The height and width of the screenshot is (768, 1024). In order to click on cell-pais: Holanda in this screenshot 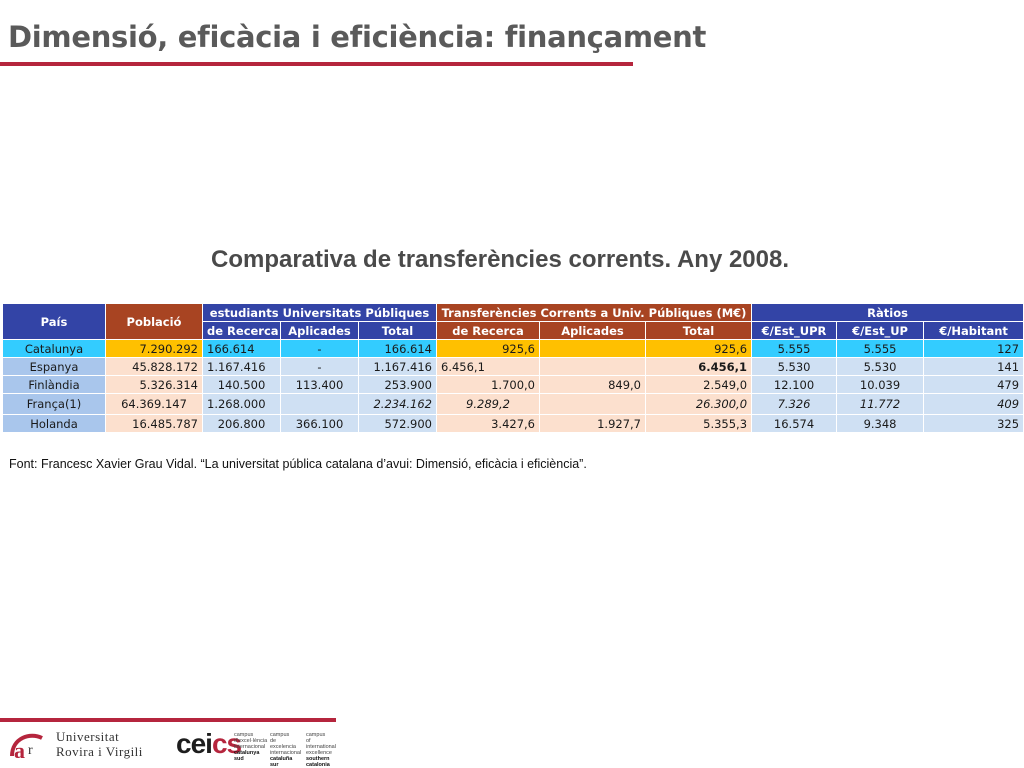, I will do `click(54, 423)`.